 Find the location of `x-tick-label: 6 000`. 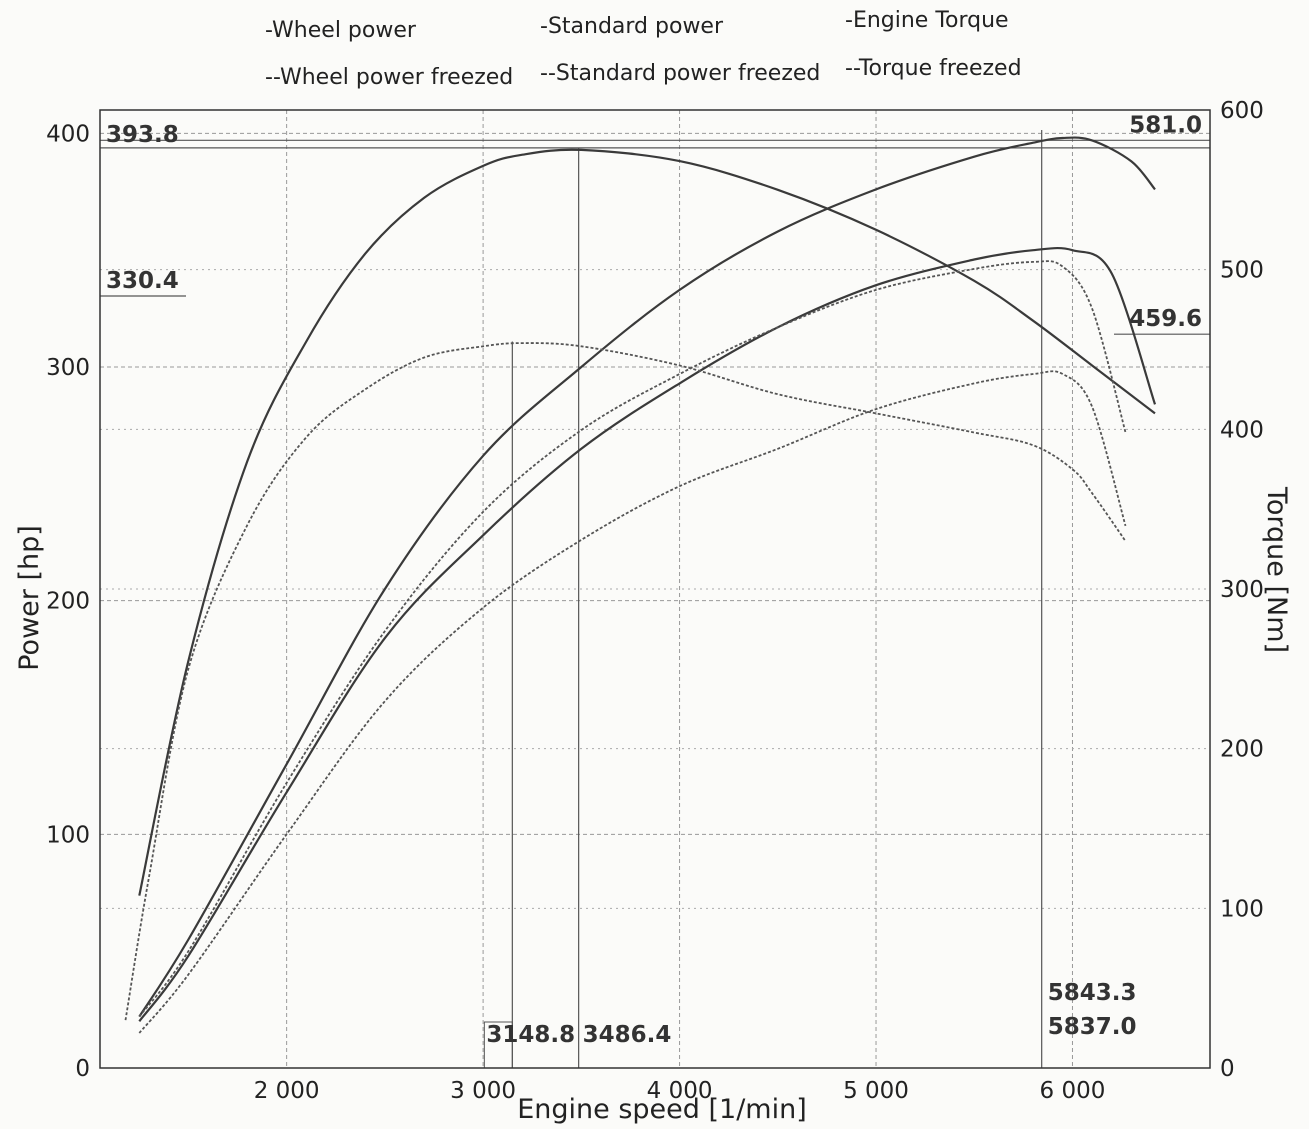

x-tick-label: 6 000 is located at coordinates (1073, 1091).